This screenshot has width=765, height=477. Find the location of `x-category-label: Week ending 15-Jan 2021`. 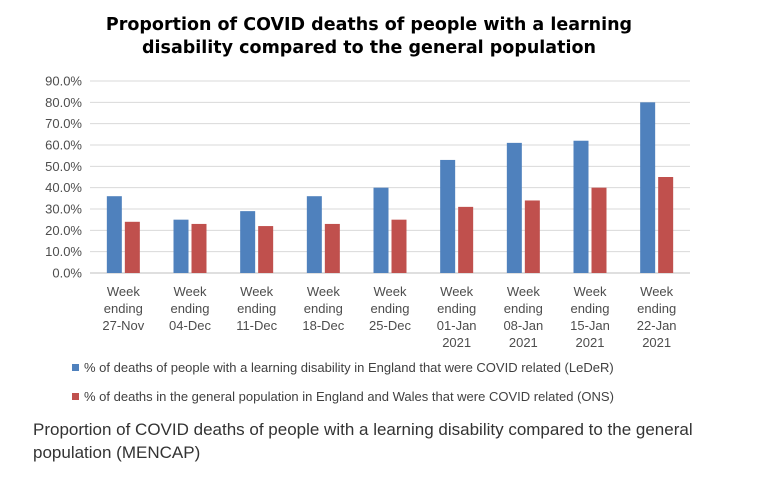

x-category-label: Week ending 15-Jan 2021 is located at coordinates (590, 317).